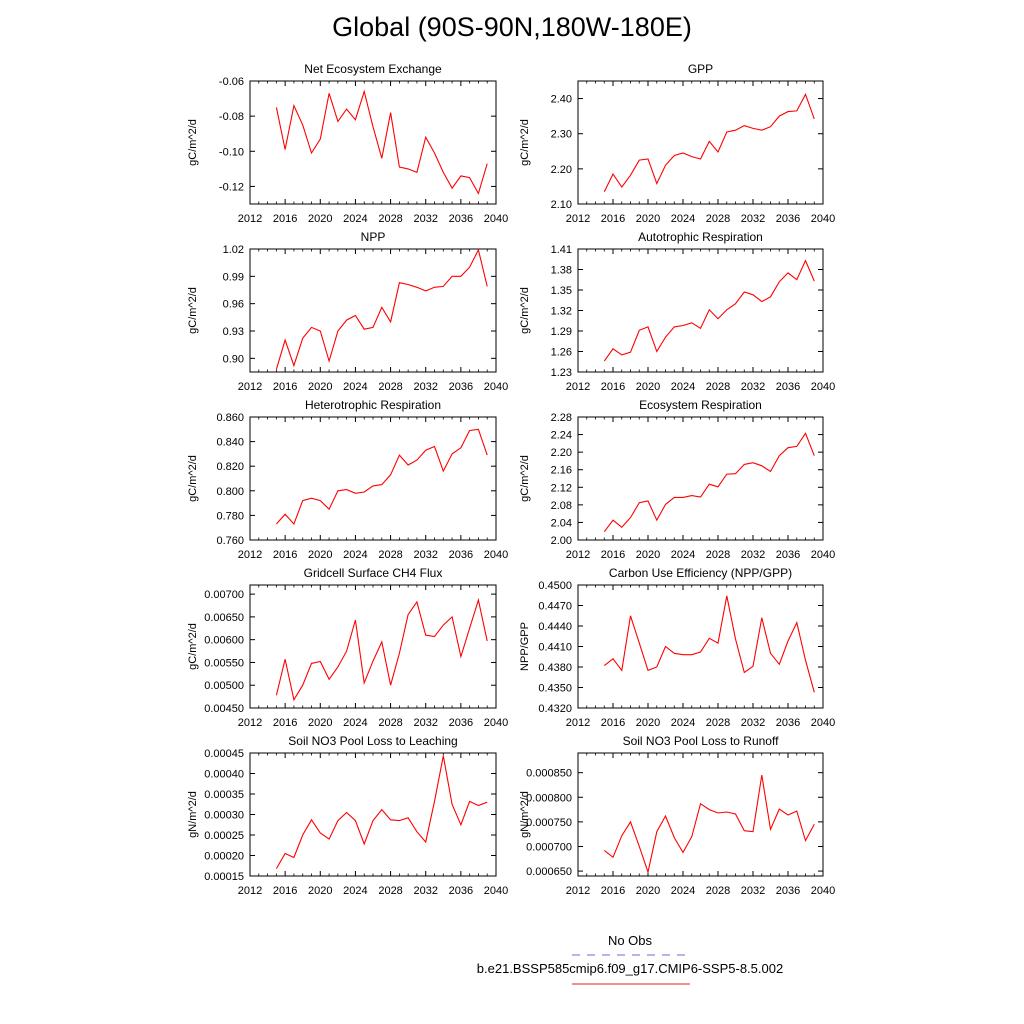  Describe the element at coordinates (555, 668) in the screenshot. I see `y-tick-label: 0.4380` at that location.